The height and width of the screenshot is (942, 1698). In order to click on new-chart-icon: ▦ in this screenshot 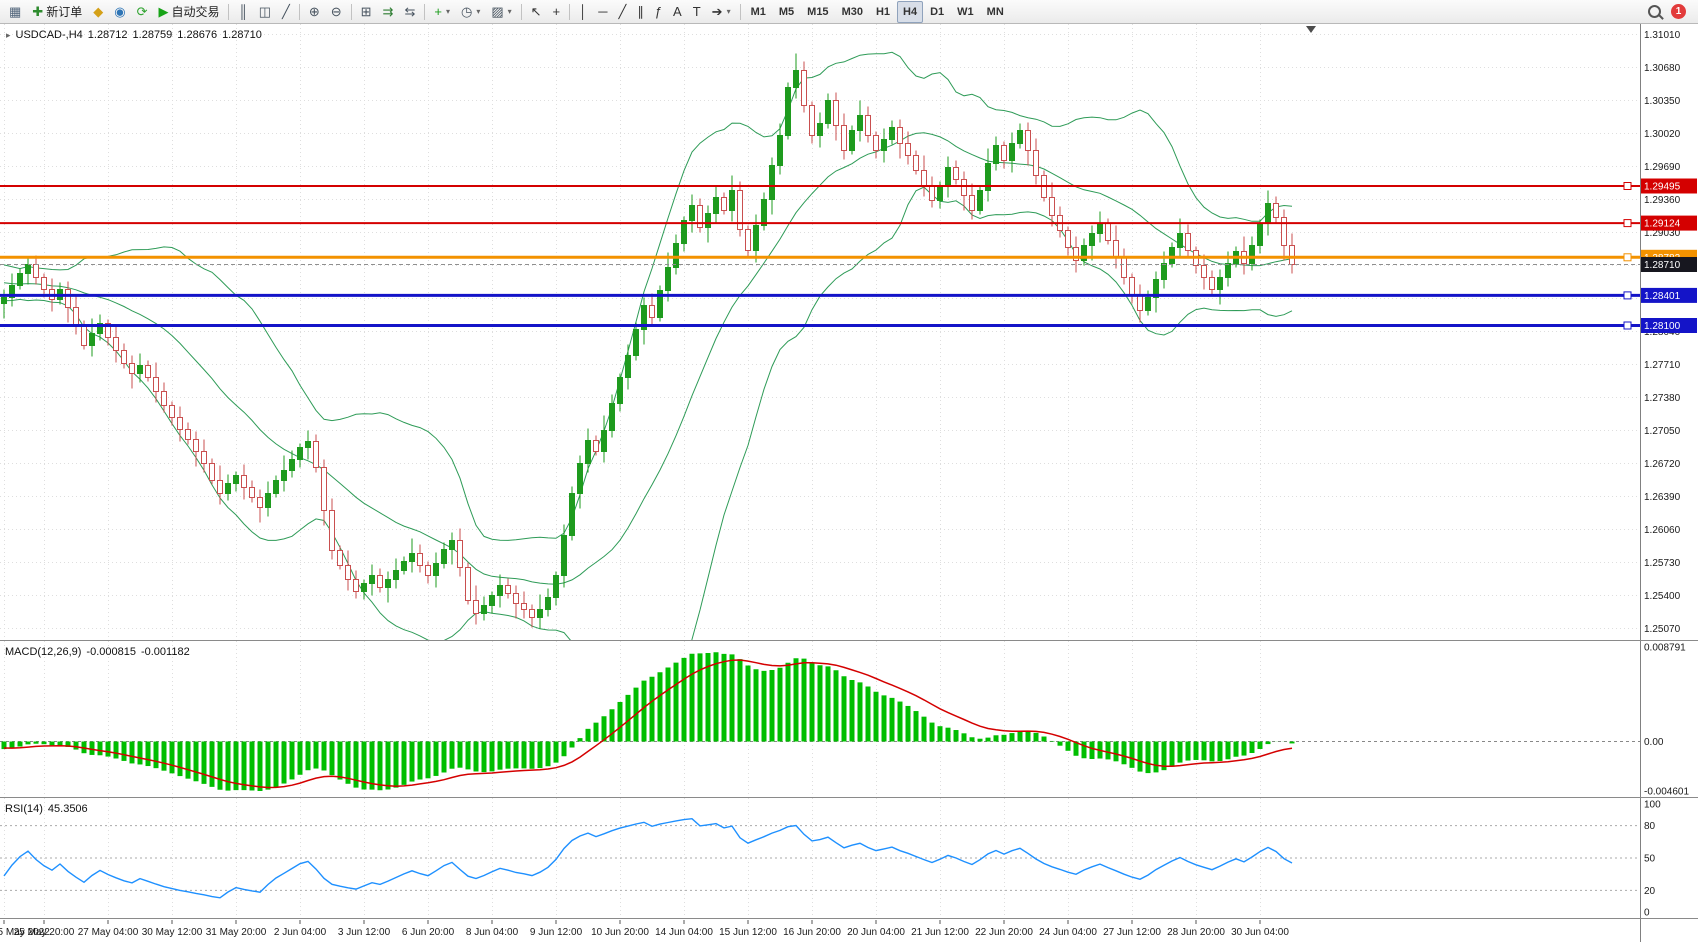, I will do `click(15, 11)`.